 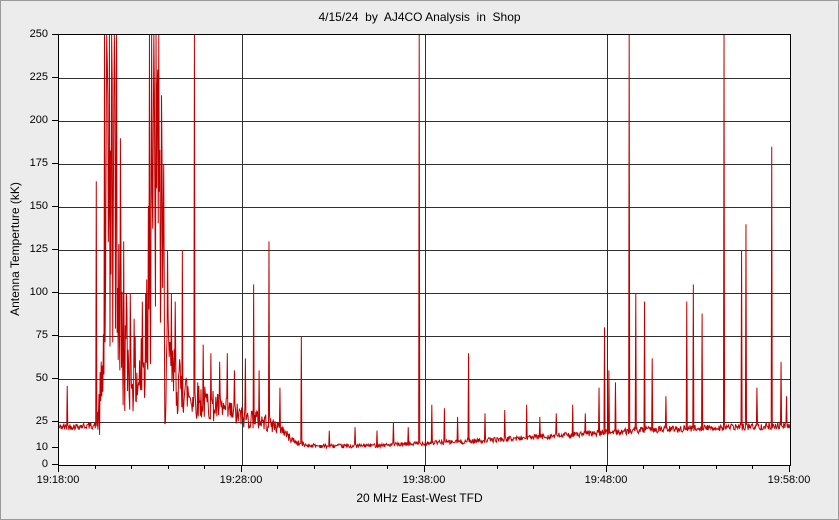 What do you see at coordinates (38, 163) in the screenshot?
I see `y-tick-label: 175` at bounding box center [38, 163].